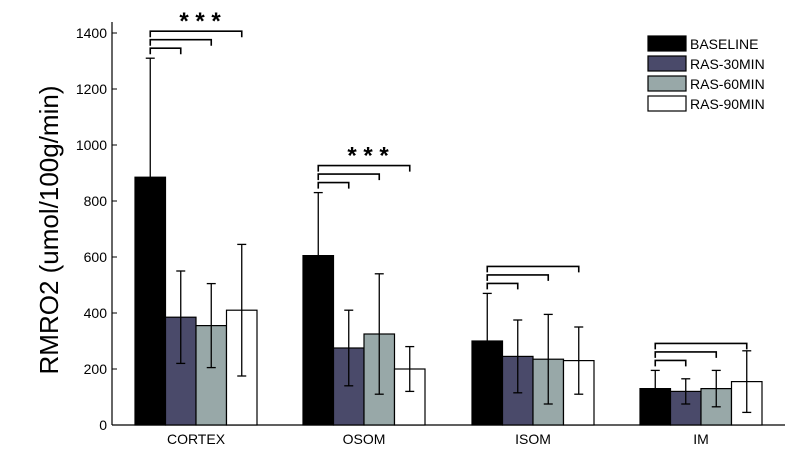 This screenshot has height=450, width=793. What do you see at coordinates (91, 145) in the screenshot?
I see `y-tick-label: 1000` at bounding box center [91, 145].